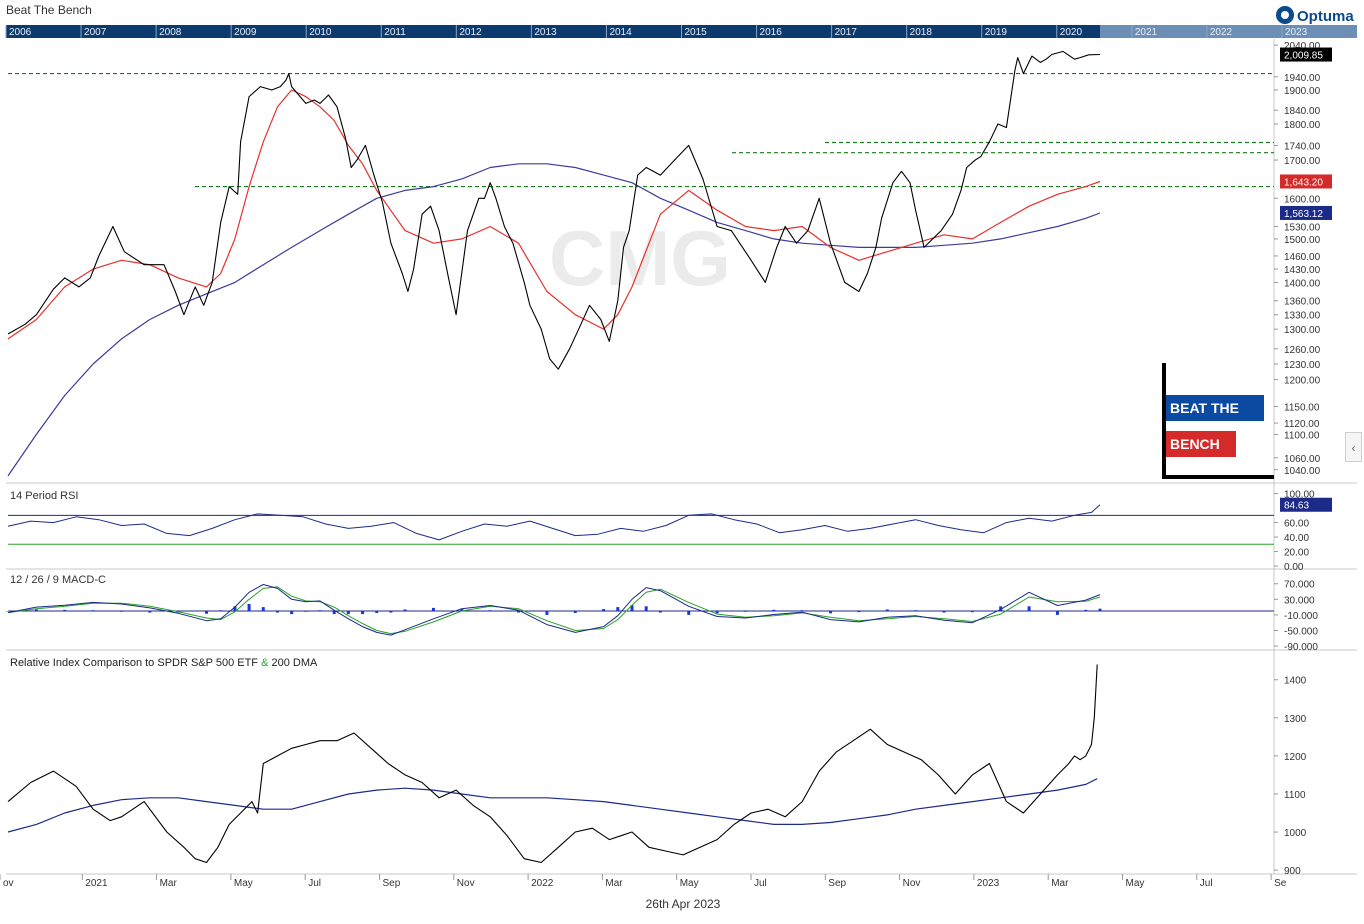  I want to click on relative-dma-line, so click(552, 805).